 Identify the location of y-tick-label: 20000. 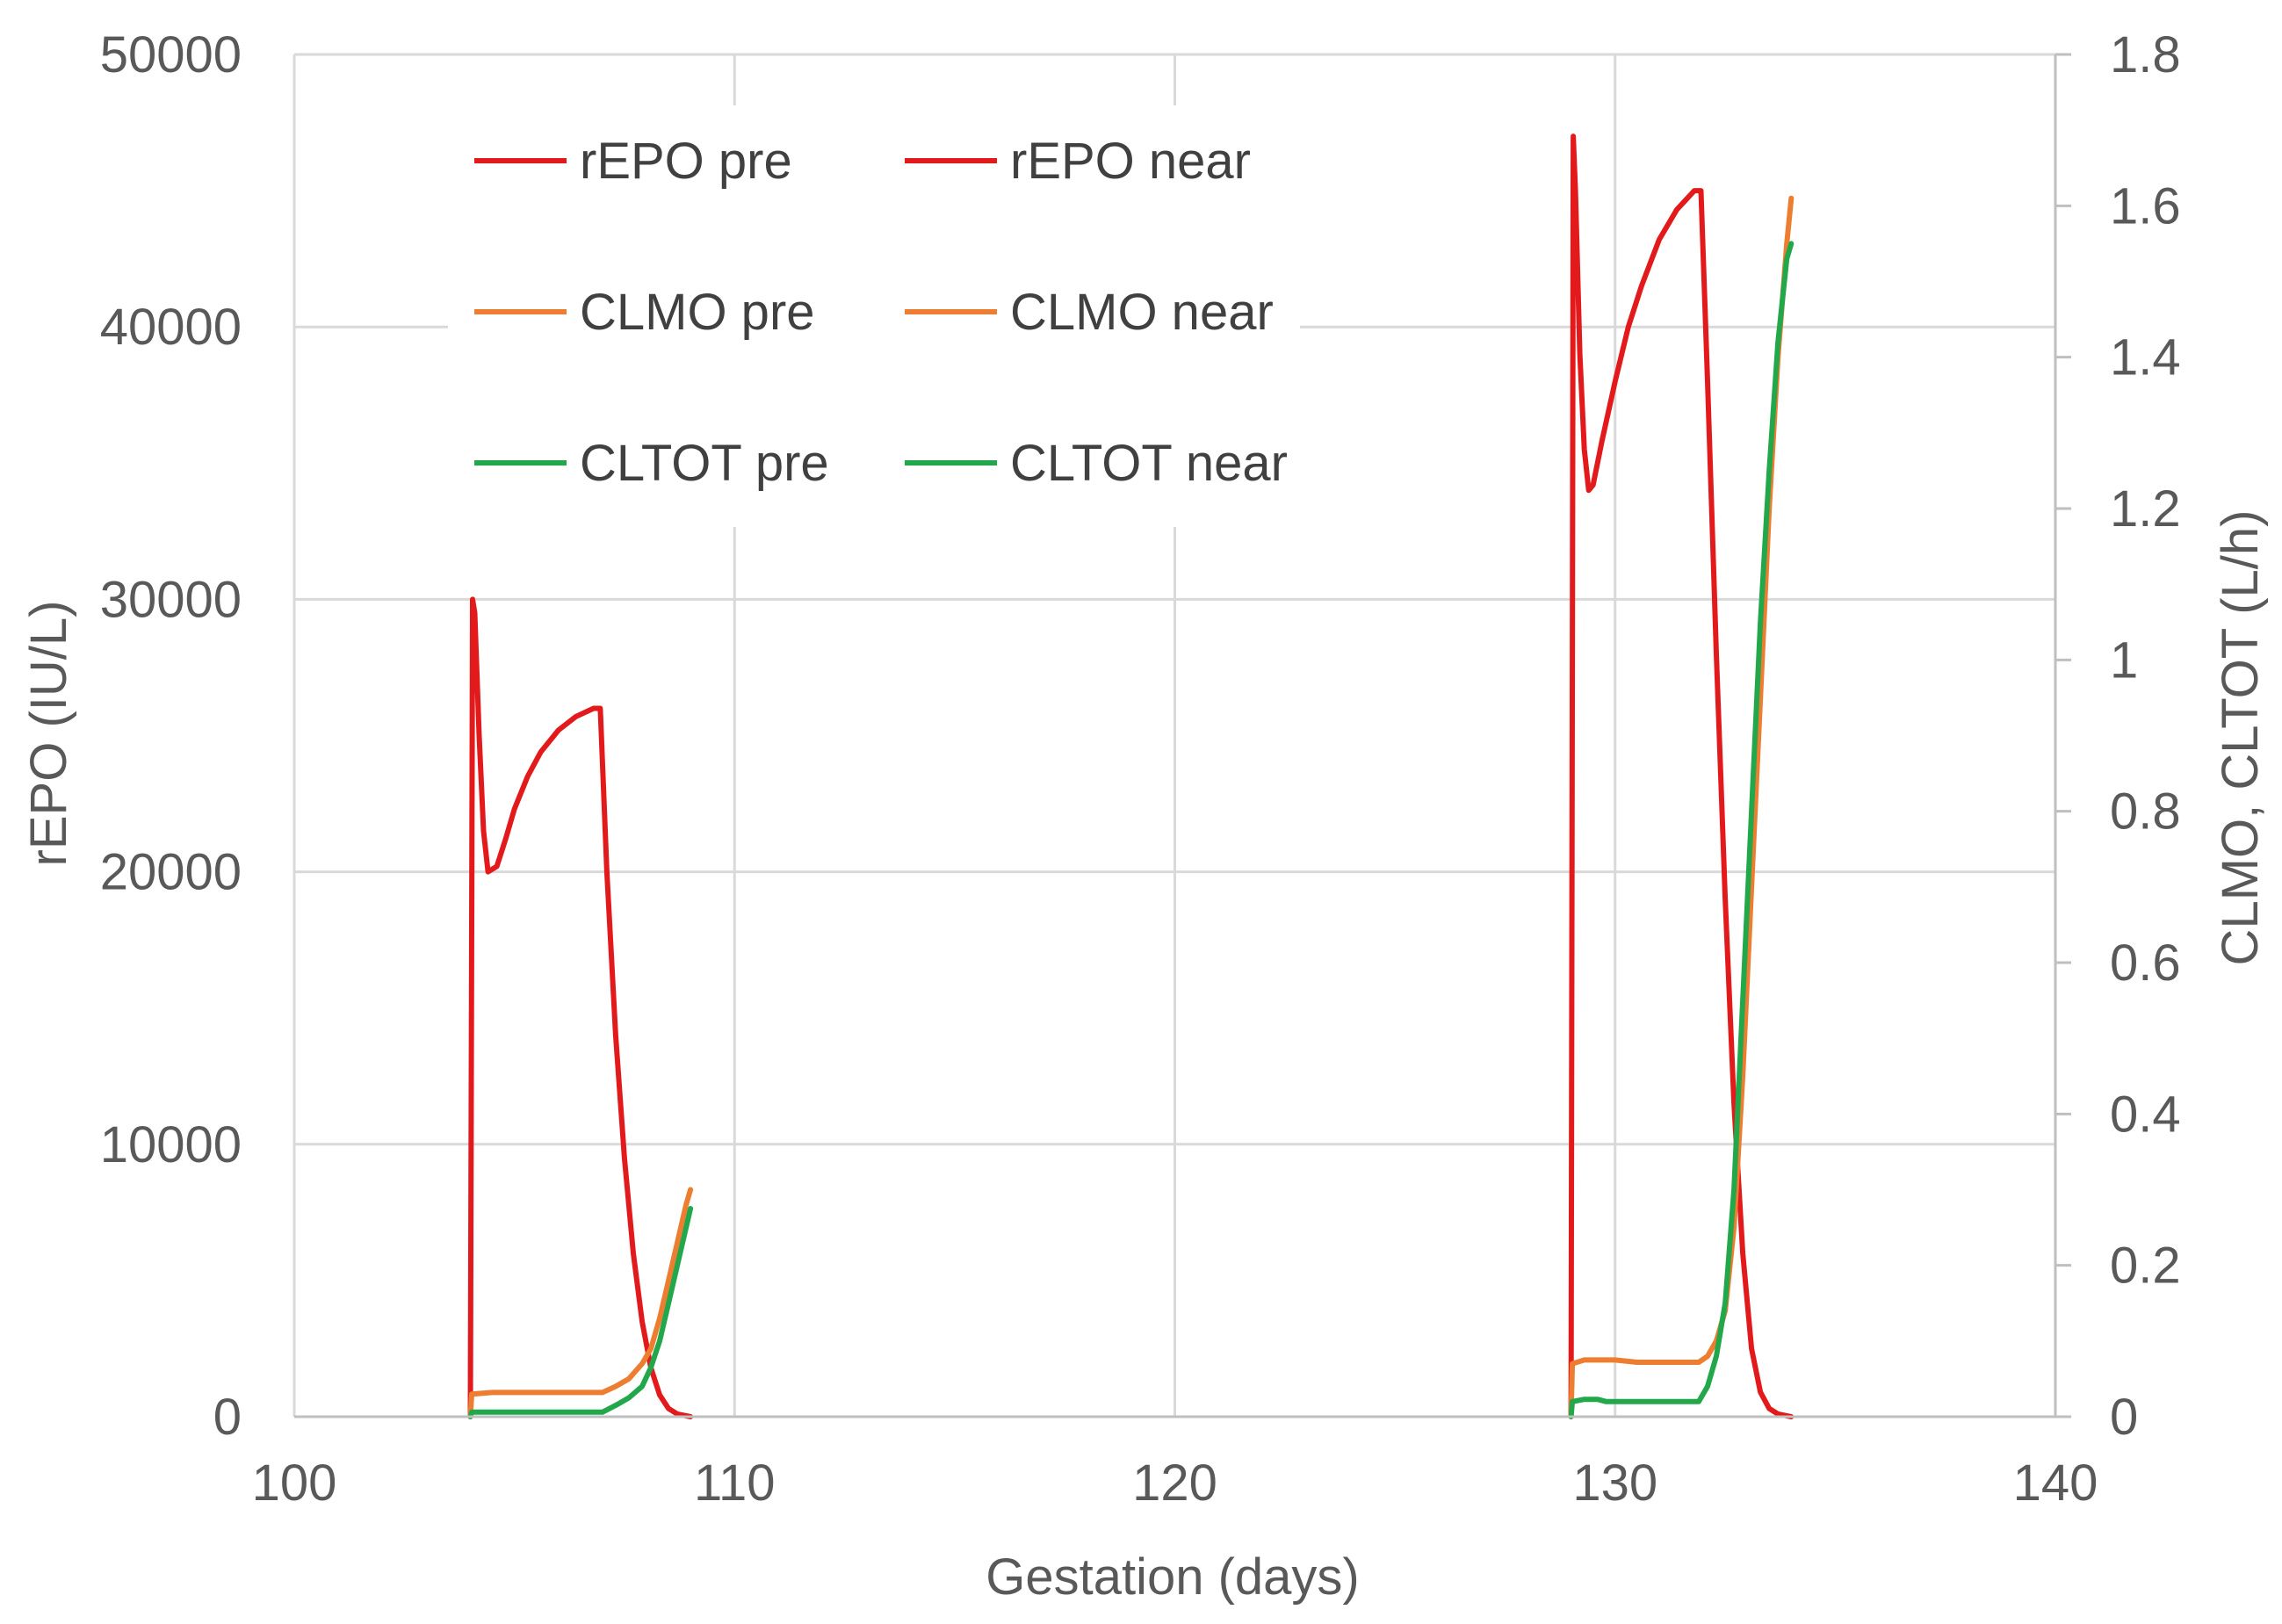
(171, 873).